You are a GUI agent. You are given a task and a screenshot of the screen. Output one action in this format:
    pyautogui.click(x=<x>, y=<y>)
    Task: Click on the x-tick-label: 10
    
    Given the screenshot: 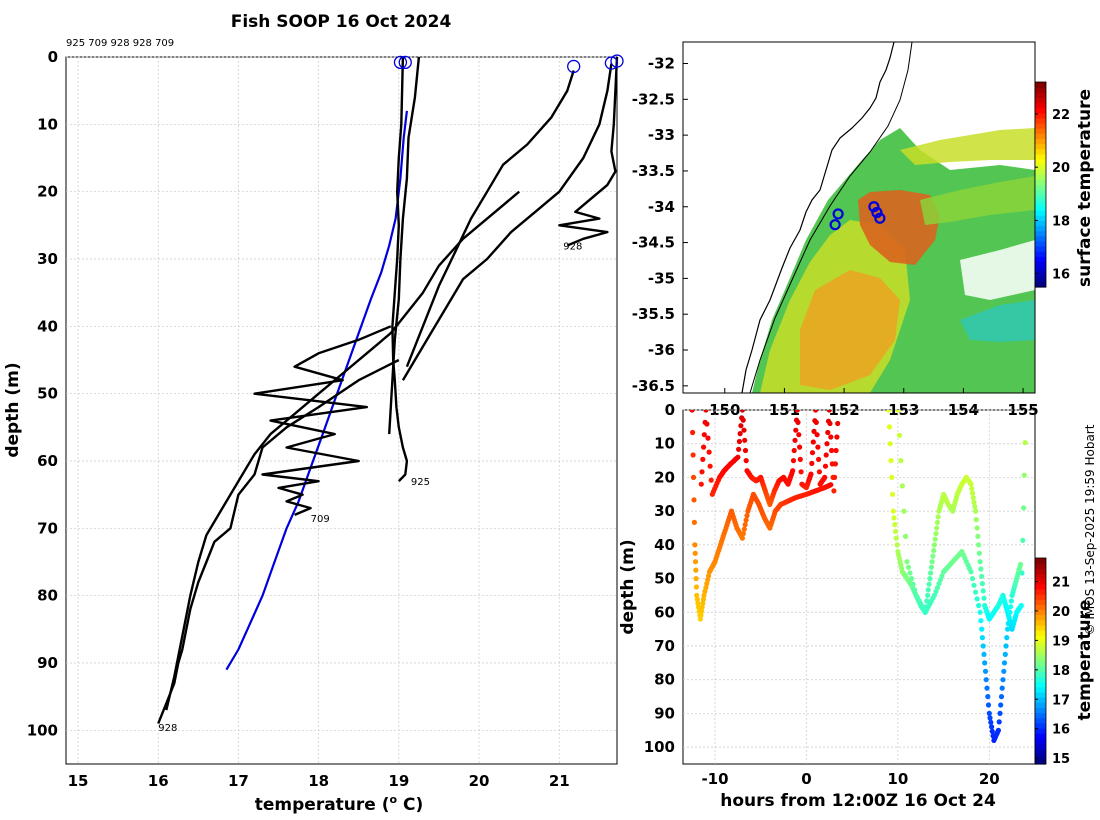 What is the action you would take?
    pyautogui.click(x=897, y=779)
    